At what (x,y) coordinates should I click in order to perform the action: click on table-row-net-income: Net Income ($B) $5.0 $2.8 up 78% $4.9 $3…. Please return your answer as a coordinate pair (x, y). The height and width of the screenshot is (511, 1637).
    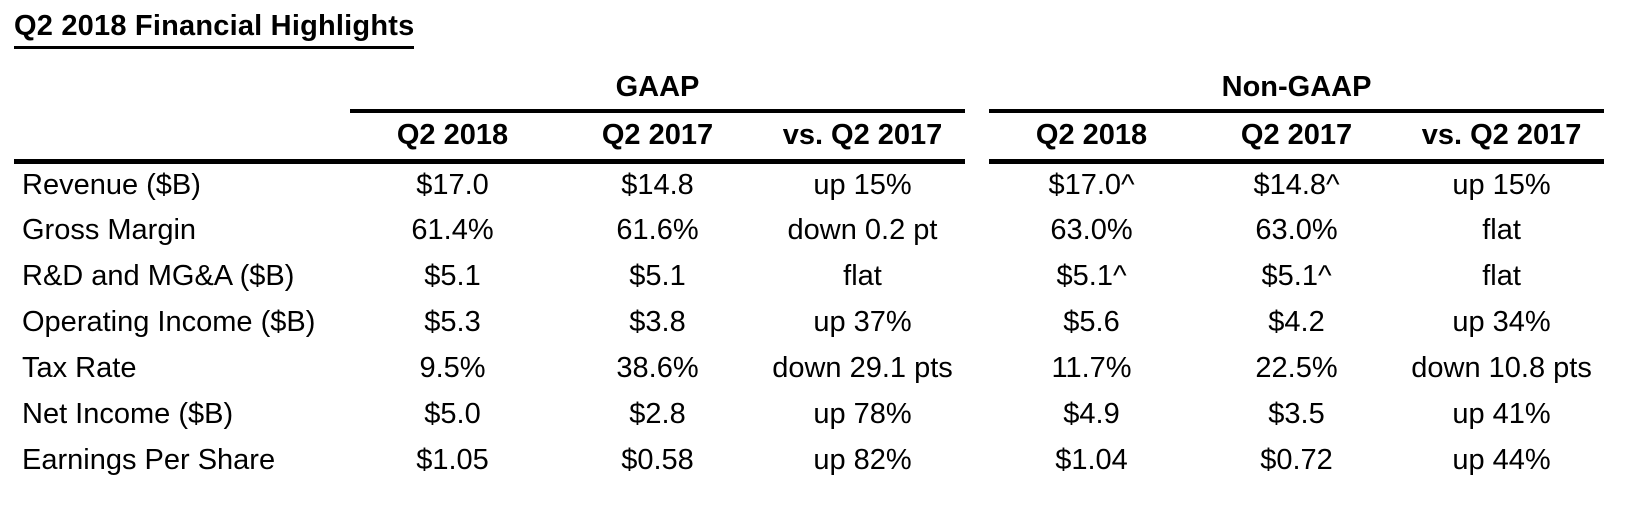
    Looking at the image, I should click on (809, 414).